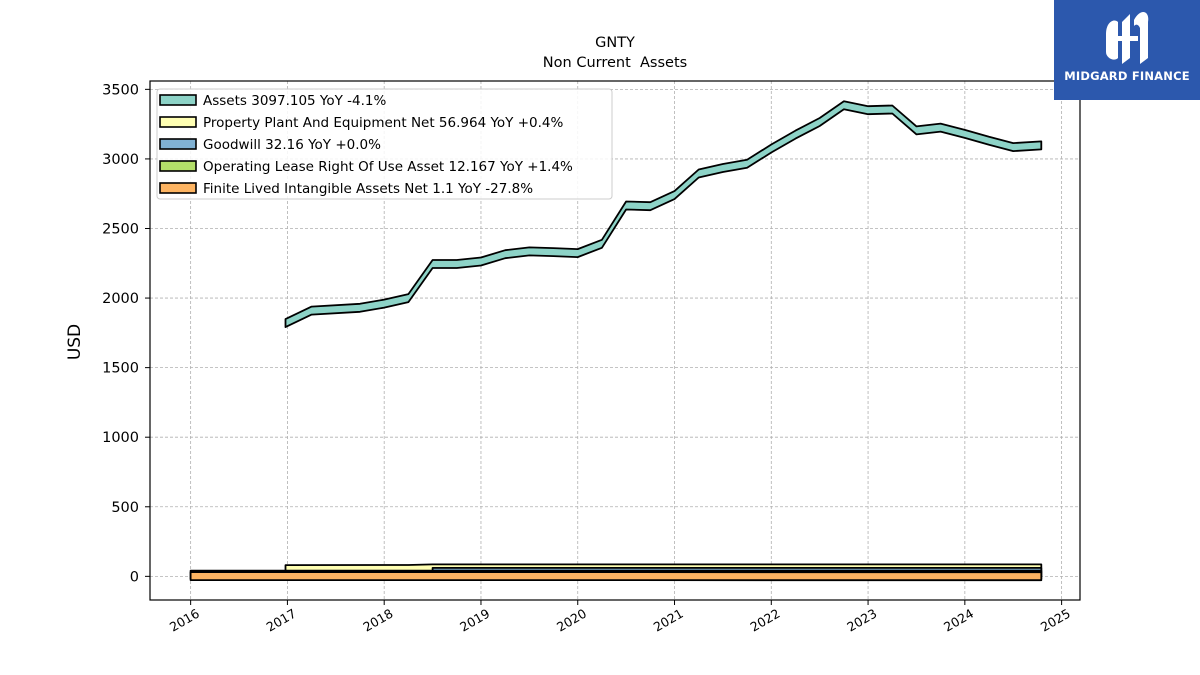 The height and width of the screenshot is (675, 1200). Describe the element at coordinates (120, 160) in the screenshot. I see `y-tick-label: 3000` at that location.